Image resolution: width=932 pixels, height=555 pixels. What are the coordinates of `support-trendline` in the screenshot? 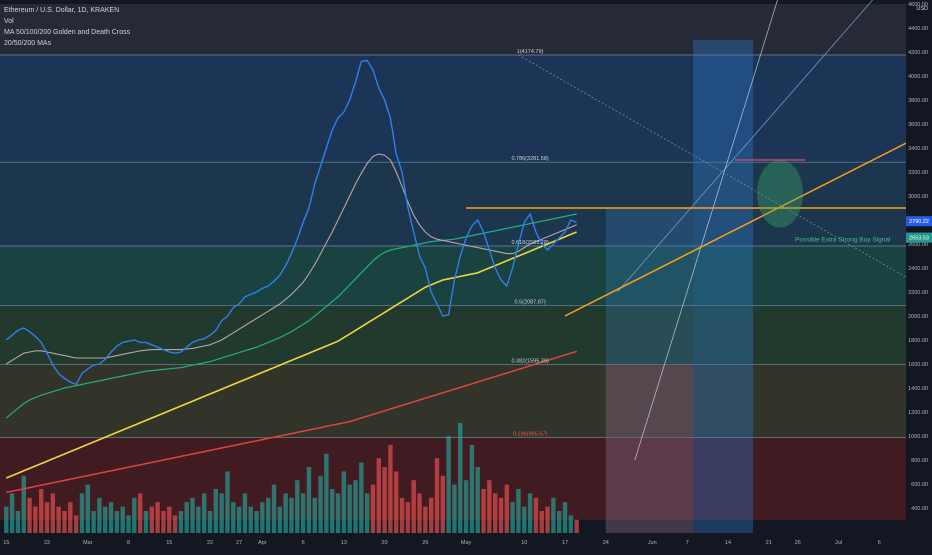 It's located at (748, 223).